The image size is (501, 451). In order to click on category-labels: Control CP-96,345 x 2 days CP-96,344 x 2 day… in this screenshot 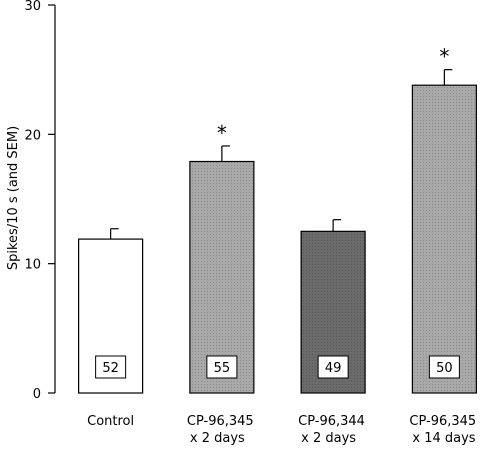, I will do `click(281, 430)`.